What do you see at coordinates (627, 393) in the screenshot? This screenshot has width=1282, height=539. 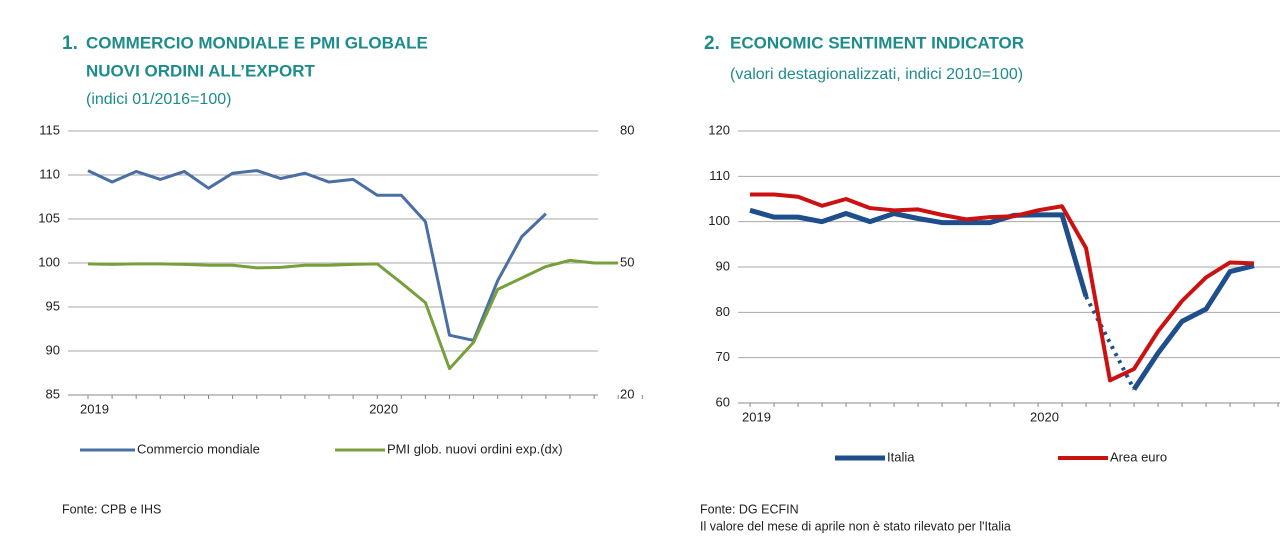 I see `y2-tick-label: 20` at bounding box center [627, 393].